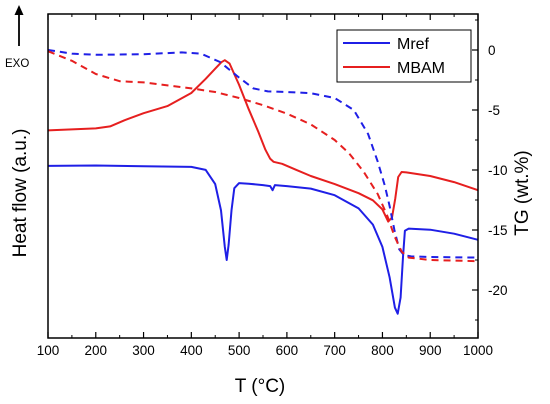 The image size is (550, 404). I want to click on exo-label: EXO, so click(17, 64).